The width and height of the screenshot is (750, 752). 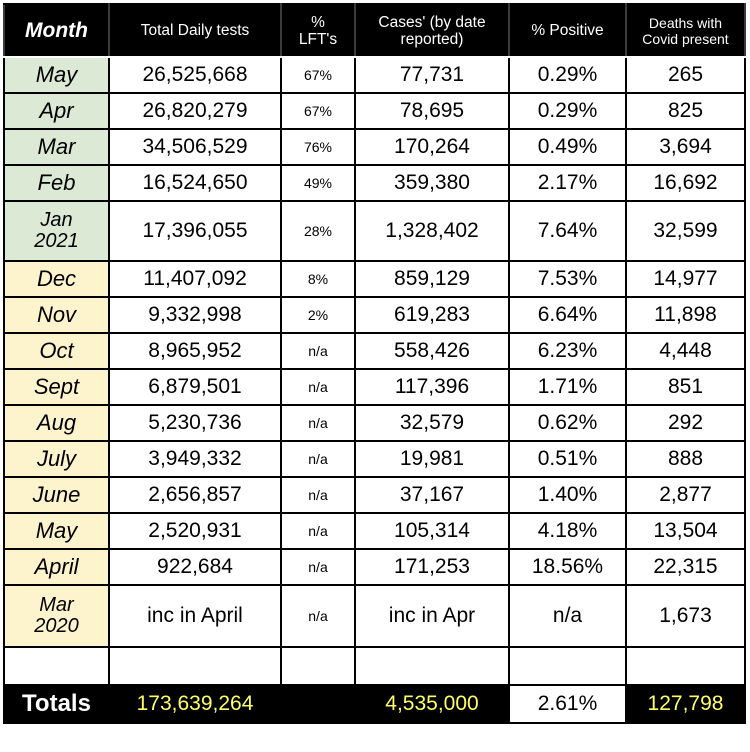 I want to click on table-row: Aug 5,230,736 n/a 32,579 0.62% 292, so click(x=374, y=423).